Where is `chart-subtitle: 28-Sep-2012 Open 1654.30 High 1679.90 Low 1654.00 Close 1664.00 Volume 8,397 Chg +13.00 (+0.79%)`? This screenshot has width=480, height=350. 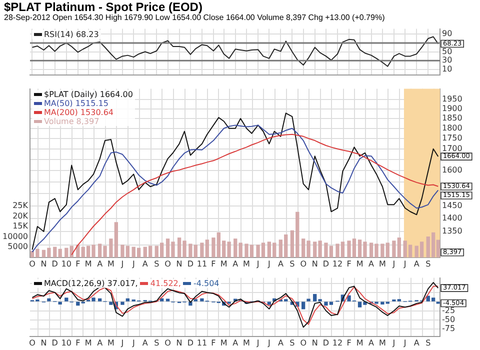 chart-subtitle: 28-Sep-2012 Open 1654.30 High 1679.90 Low 1654.00 Close 1664.00 Volume 8,397 Chg +13.00 (+0.79%) is located at coordinates (194, 17).